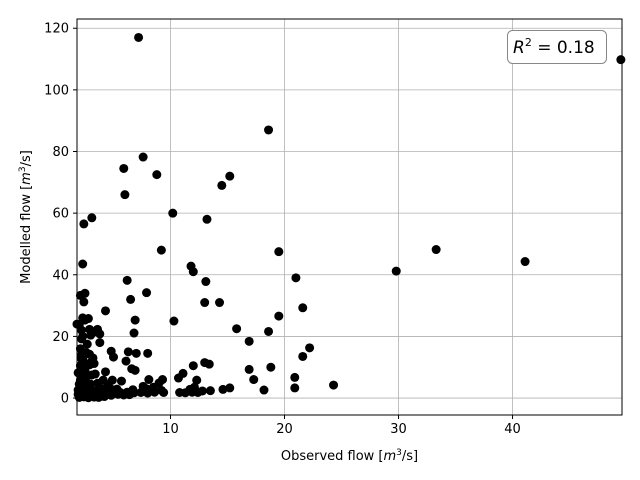 Image resolution: width=640 pixels, height=480 pixels. I want to click on x-axis-label: Observed flow [m3/s], so click(349, 456).